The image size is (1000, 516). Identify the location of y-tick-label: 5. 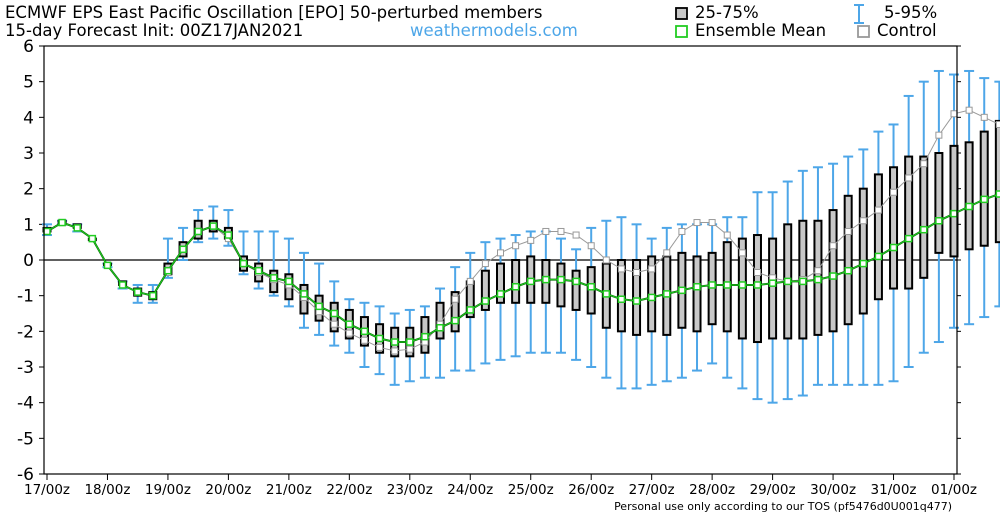
(28, 83).